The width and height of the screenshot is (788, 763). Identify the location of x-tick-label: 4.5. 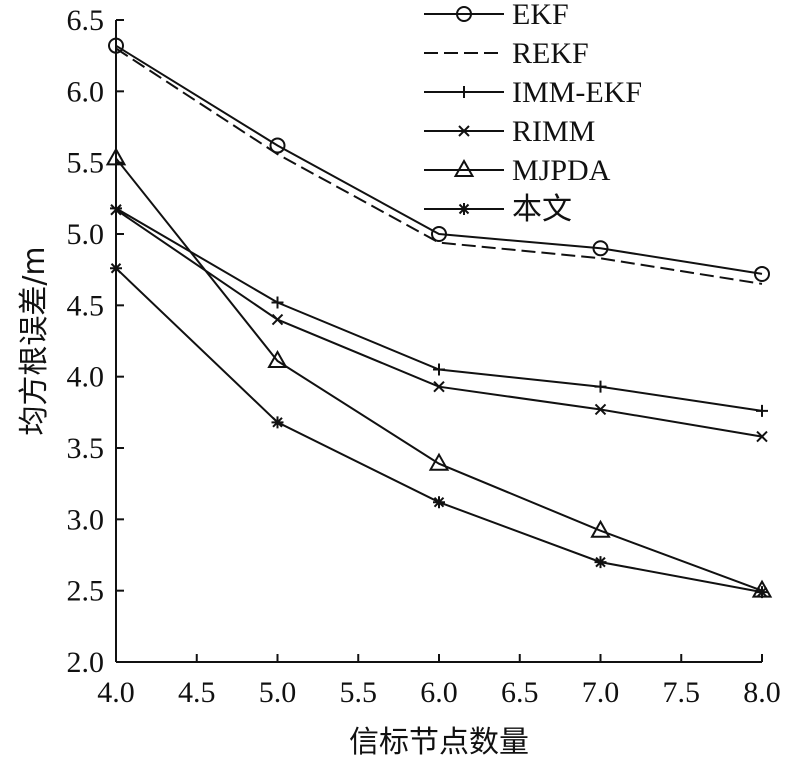
(197, 692).